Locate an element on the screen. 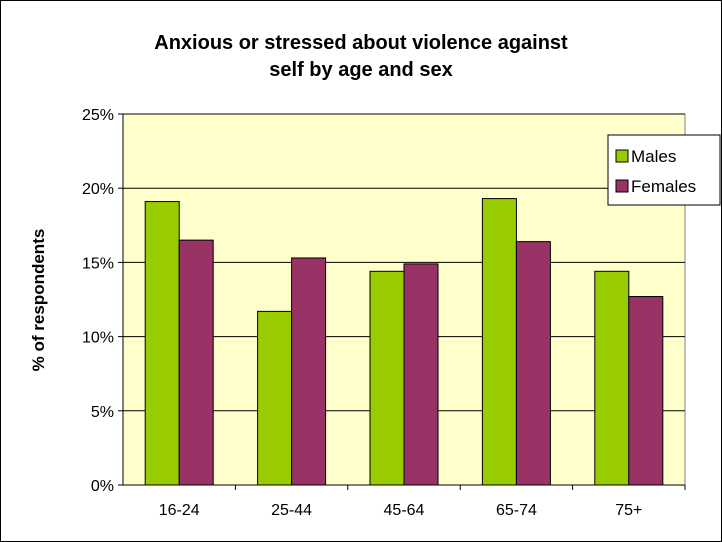  bar-females-75+ is located at coordinates (646, 391).